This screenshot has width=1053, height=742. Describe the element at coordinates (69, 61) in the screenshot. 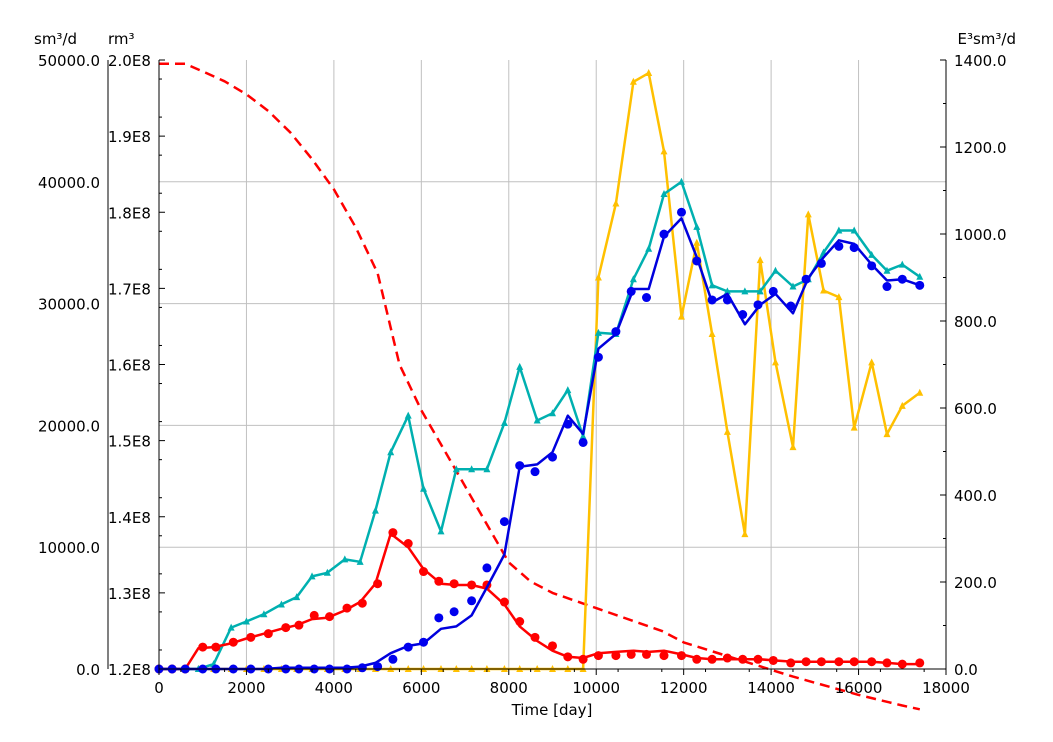

I see `left-rate-tick-label: 50000.0` at that location.